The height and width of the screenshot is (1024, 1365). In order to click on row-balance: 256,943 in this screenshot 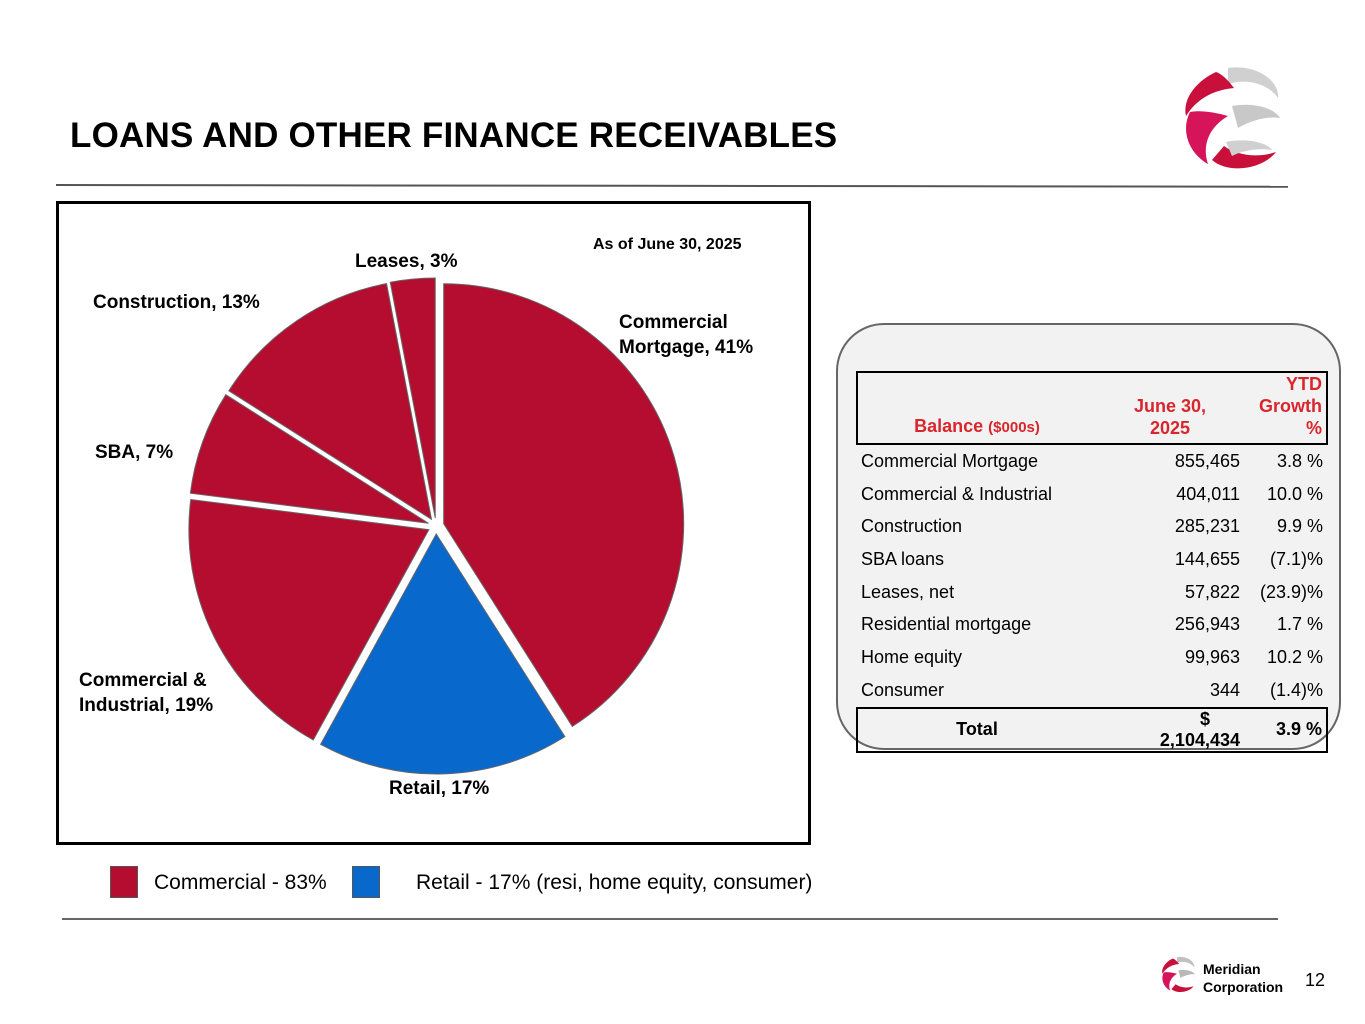, I will do `click(1207, 624)`.